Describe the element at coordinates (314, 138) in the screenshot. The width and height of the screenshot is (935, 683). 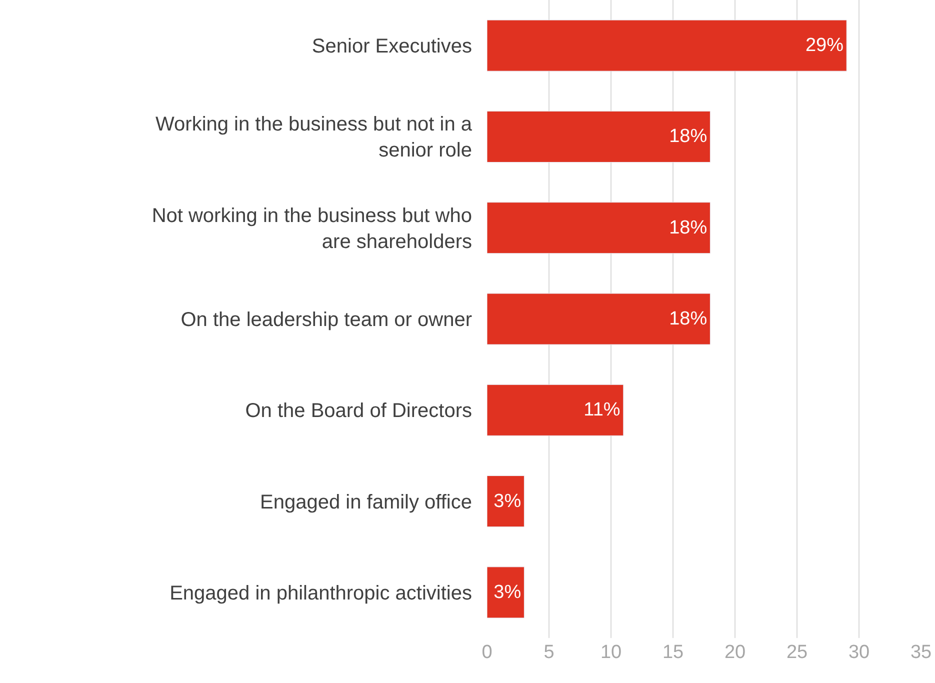
I see `y-tick-label: Working in the business but not in a senior role` at that location.